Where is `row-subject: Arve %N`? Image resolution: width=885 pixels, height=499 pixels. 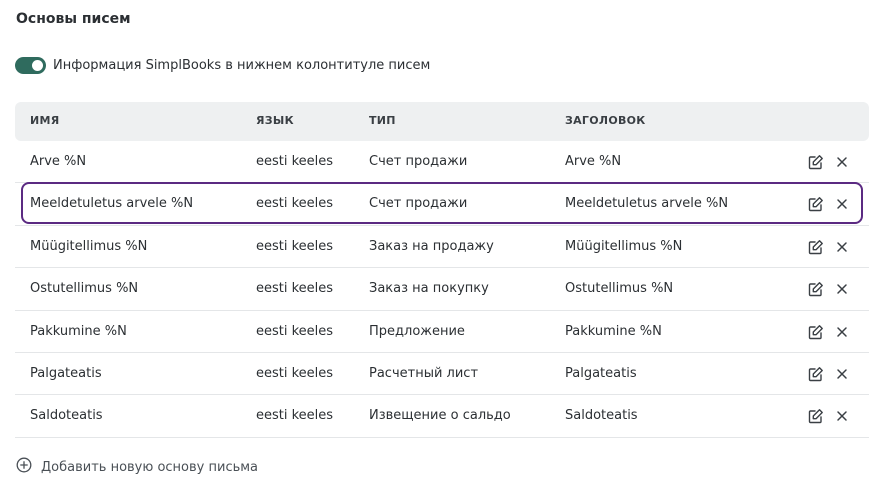 row-subject: Arve %N is located at coordinates (593, 161).